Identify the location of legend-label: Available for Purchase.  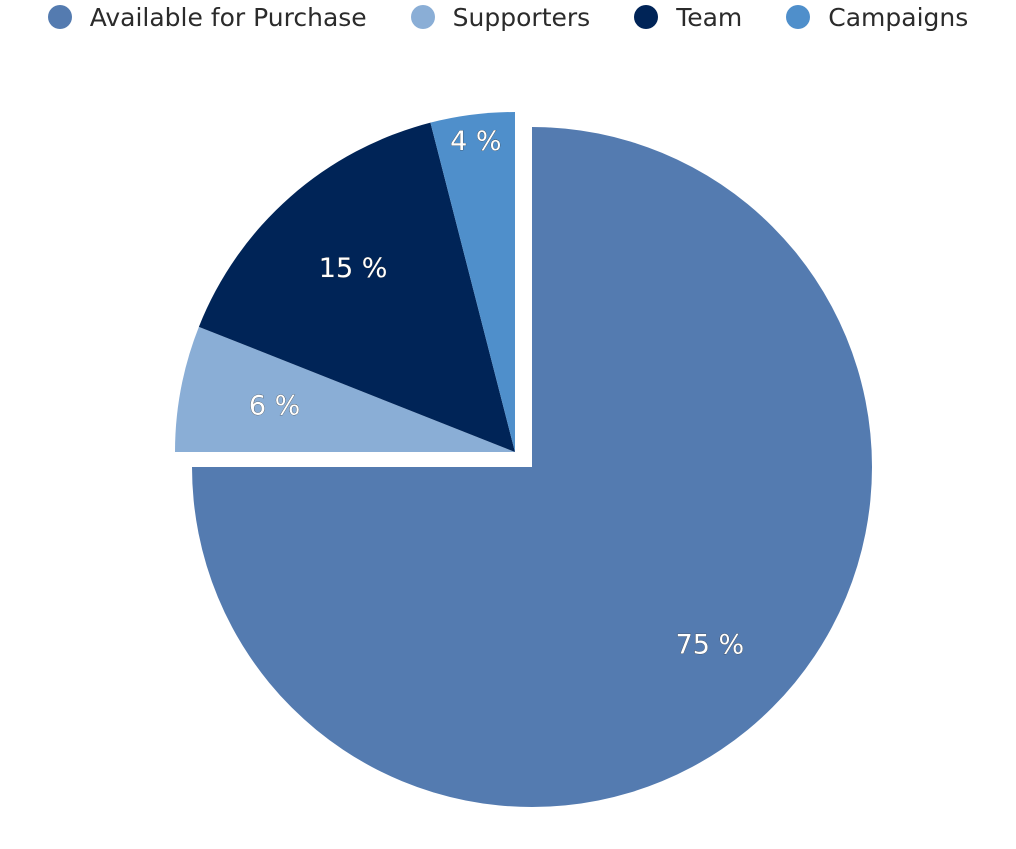
(228, 17).